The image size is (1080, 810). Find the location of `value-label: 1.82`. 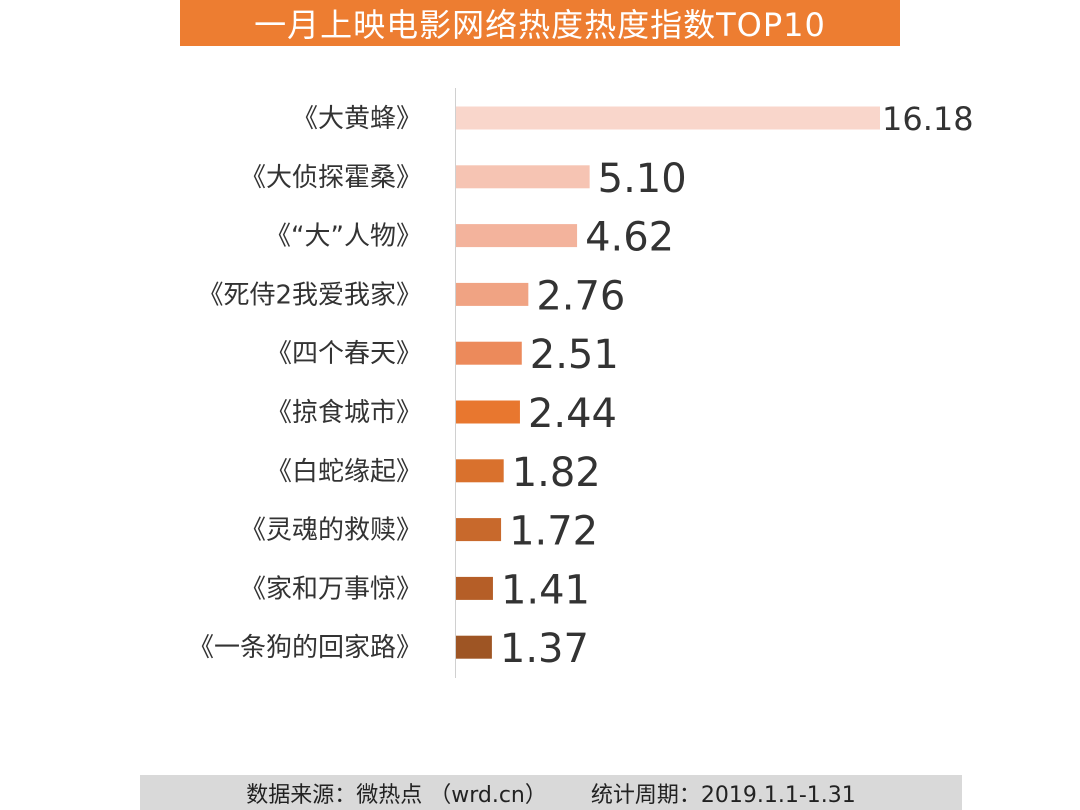

value-label: 1.82 is located at coordinates (556, 473).